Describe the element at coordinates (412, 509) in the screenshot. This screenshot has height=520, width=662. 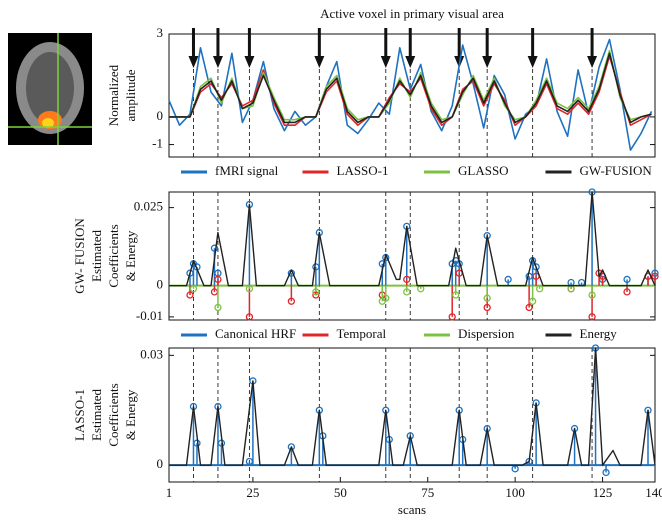
I see `x-axis-label: scans` at that location.